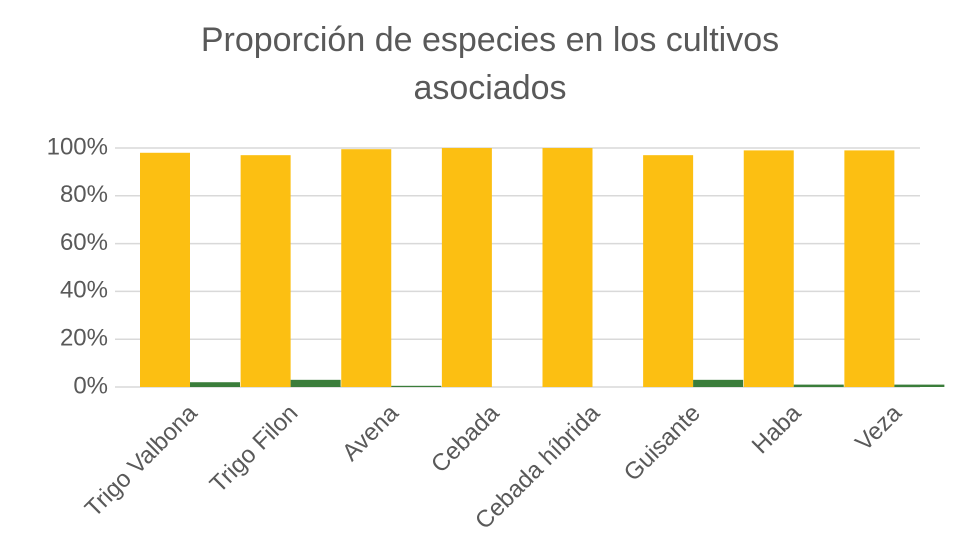  I want to click on y-tick-label: 40%, so click(84, 290).